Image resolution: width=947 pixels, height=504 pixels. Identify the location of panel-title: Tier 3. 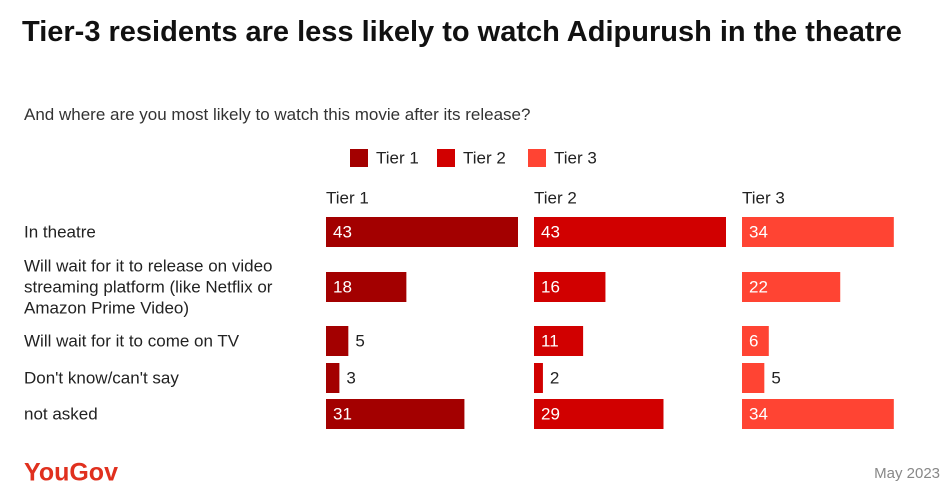
(763, 197).